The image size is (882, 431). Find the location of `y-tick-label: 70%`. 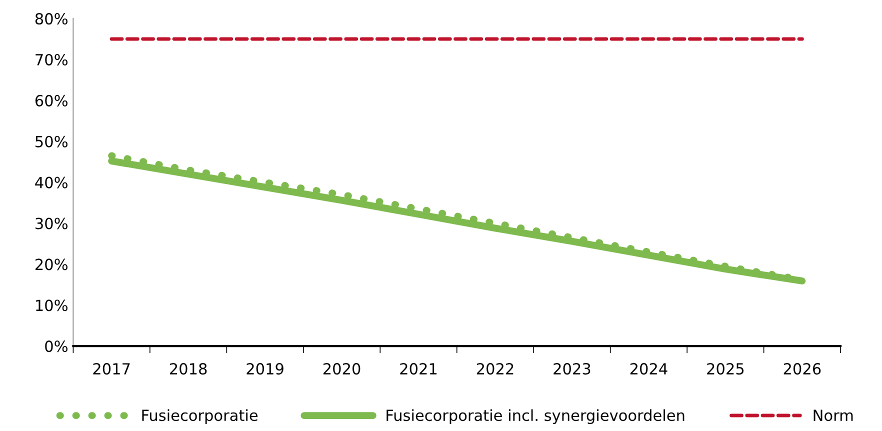

y-tick-label: 70% is located at coordinates (52, 60).